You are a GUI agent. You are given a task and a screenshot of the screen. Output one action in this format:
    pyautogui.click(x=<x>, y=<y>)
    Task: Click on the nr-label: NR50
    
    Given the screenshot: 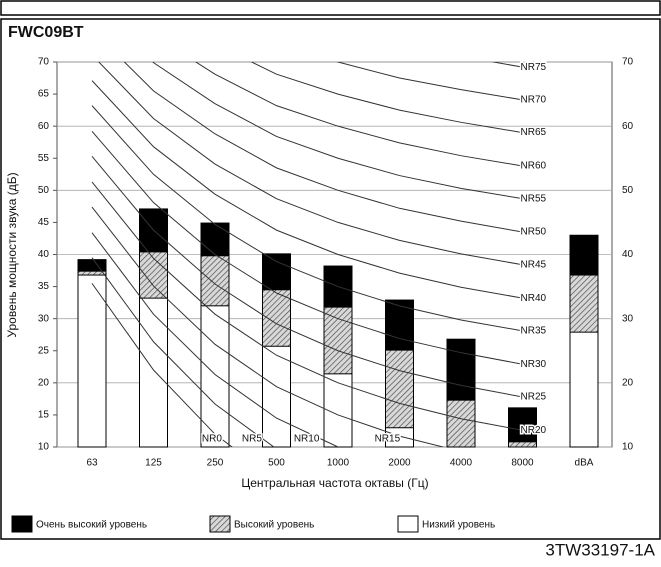 What is the action you would take?
    pyautogui.click(x=534, y=232)
    